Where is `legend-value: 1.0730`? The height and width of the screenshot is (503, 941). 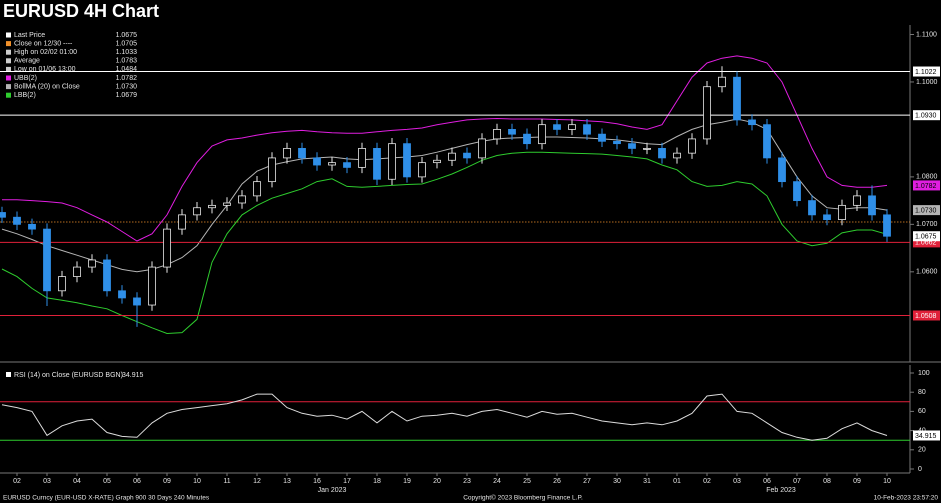
legend-value: 1.0730 is located at coordinates (127, 86).